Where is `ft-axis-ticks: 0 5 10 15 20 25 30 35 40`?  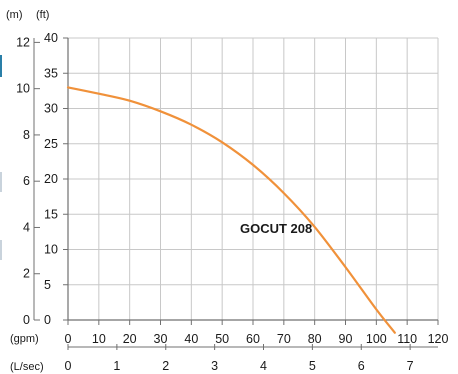
ft-axis-ticks: 0 5 10 15 20 25 30 35 40 is located at coordinates (56, 179).